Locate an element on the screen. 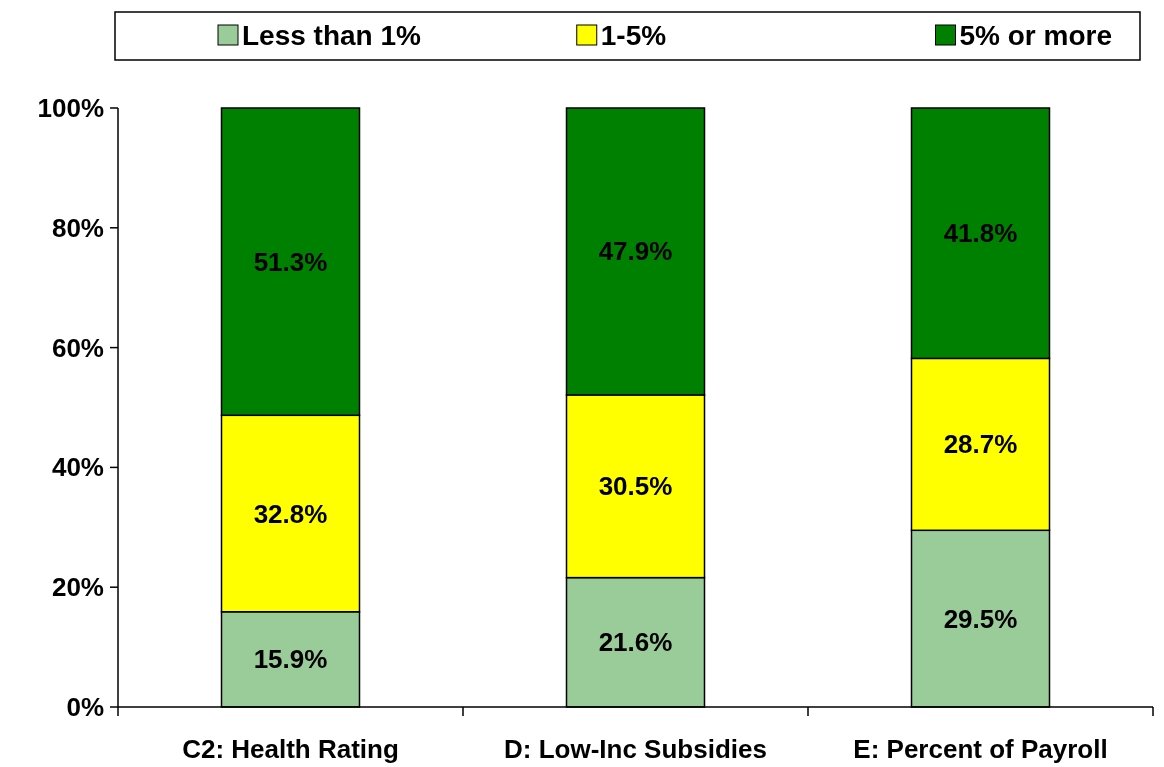 The height and width of the screenshot is (767, 1164). y-tick-label: 20% is located at coordinates (77, 587).